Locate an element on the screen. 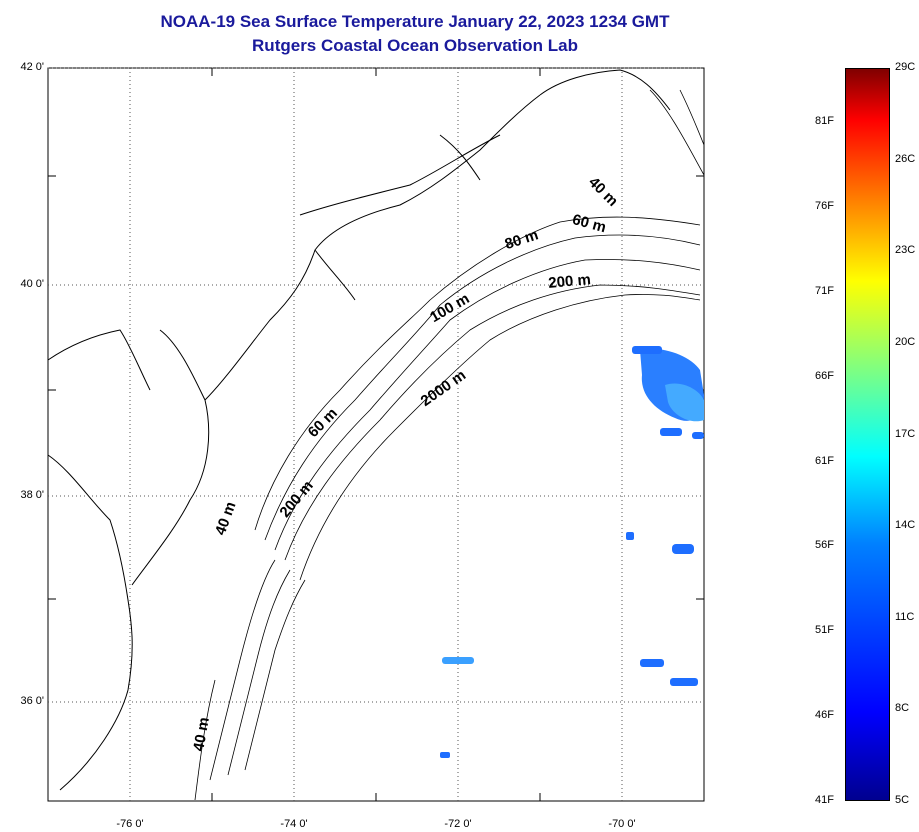 This screenshot has height=832, width=919. colorbar-fahrenheit-label: 61F is located at coordinates (824, 460).